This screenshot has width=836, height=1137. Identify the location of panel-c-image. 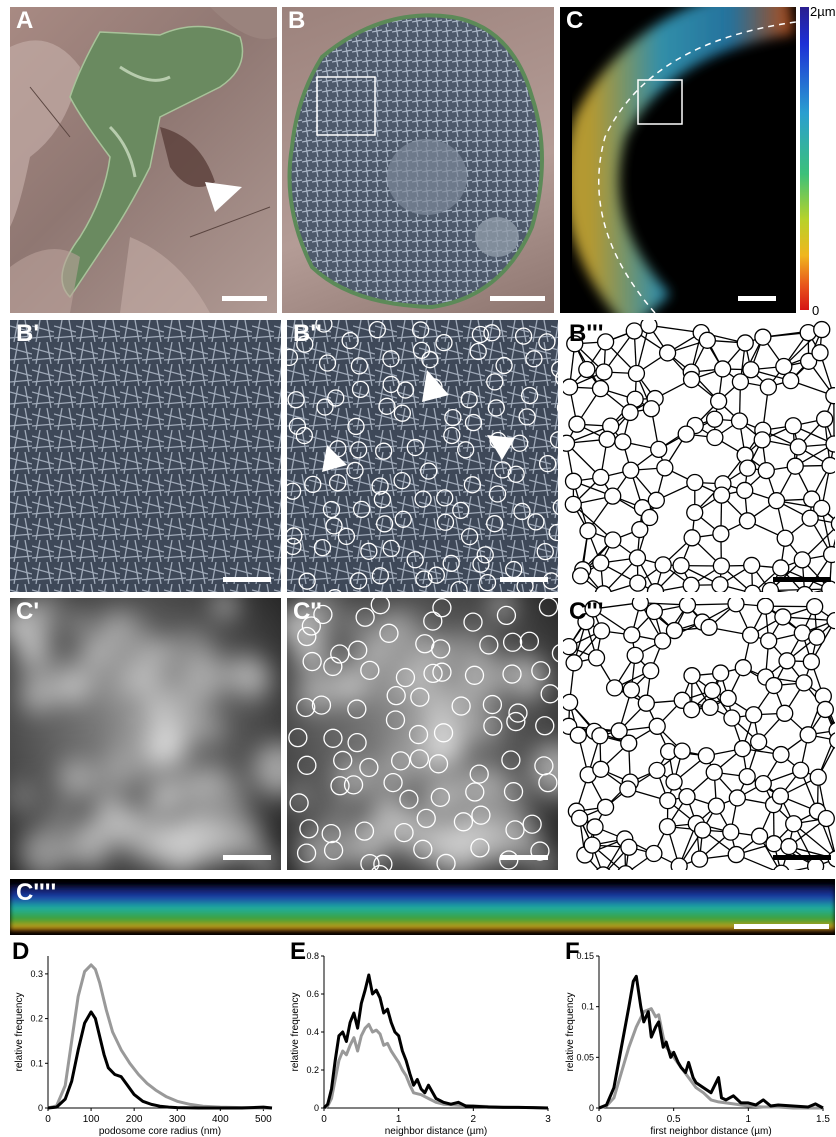
(680, 160).